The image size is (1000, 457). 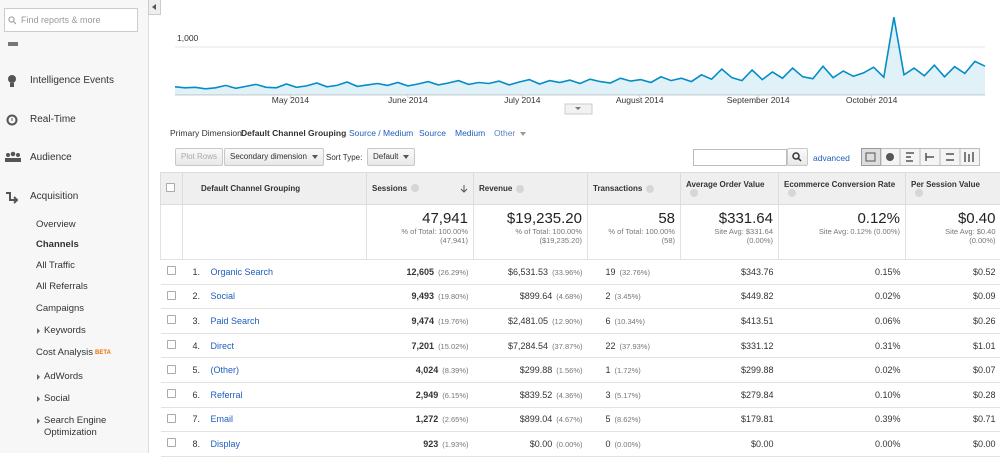 I want to click on plot-rows-button: Plot Rows, so click(x=199, y=157).